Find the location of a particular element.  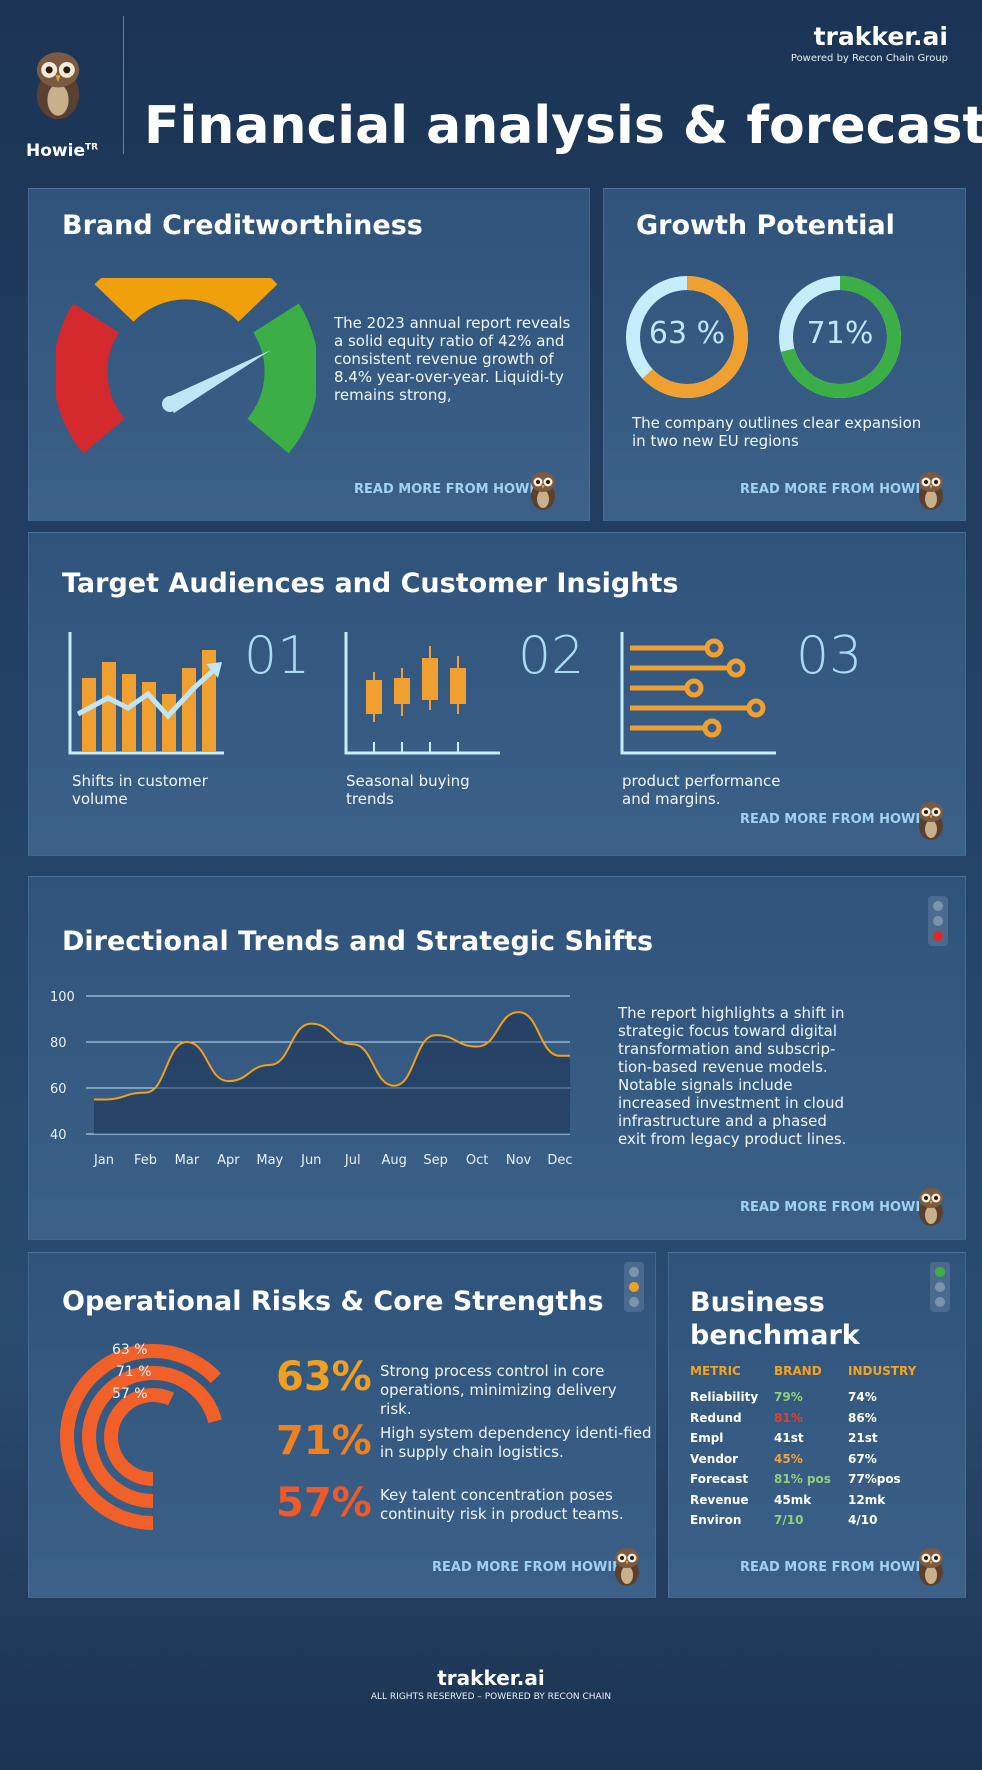

risk-pct-2: 71% is located at coordinates (324, 1441).